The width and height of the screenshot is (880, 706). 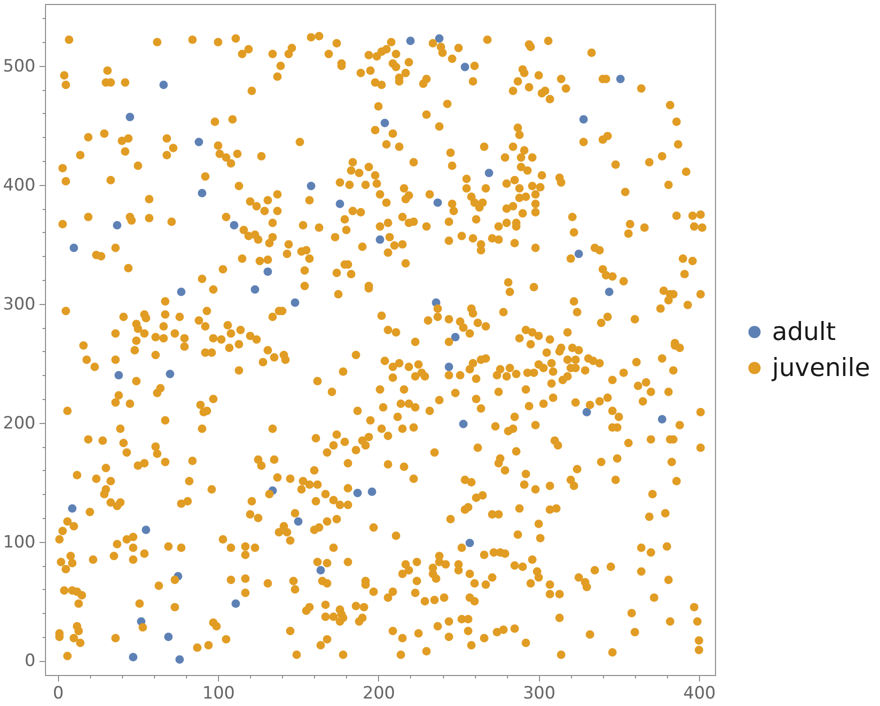 I want to click on x-tick-label: 400, so click(x=699, y=694).